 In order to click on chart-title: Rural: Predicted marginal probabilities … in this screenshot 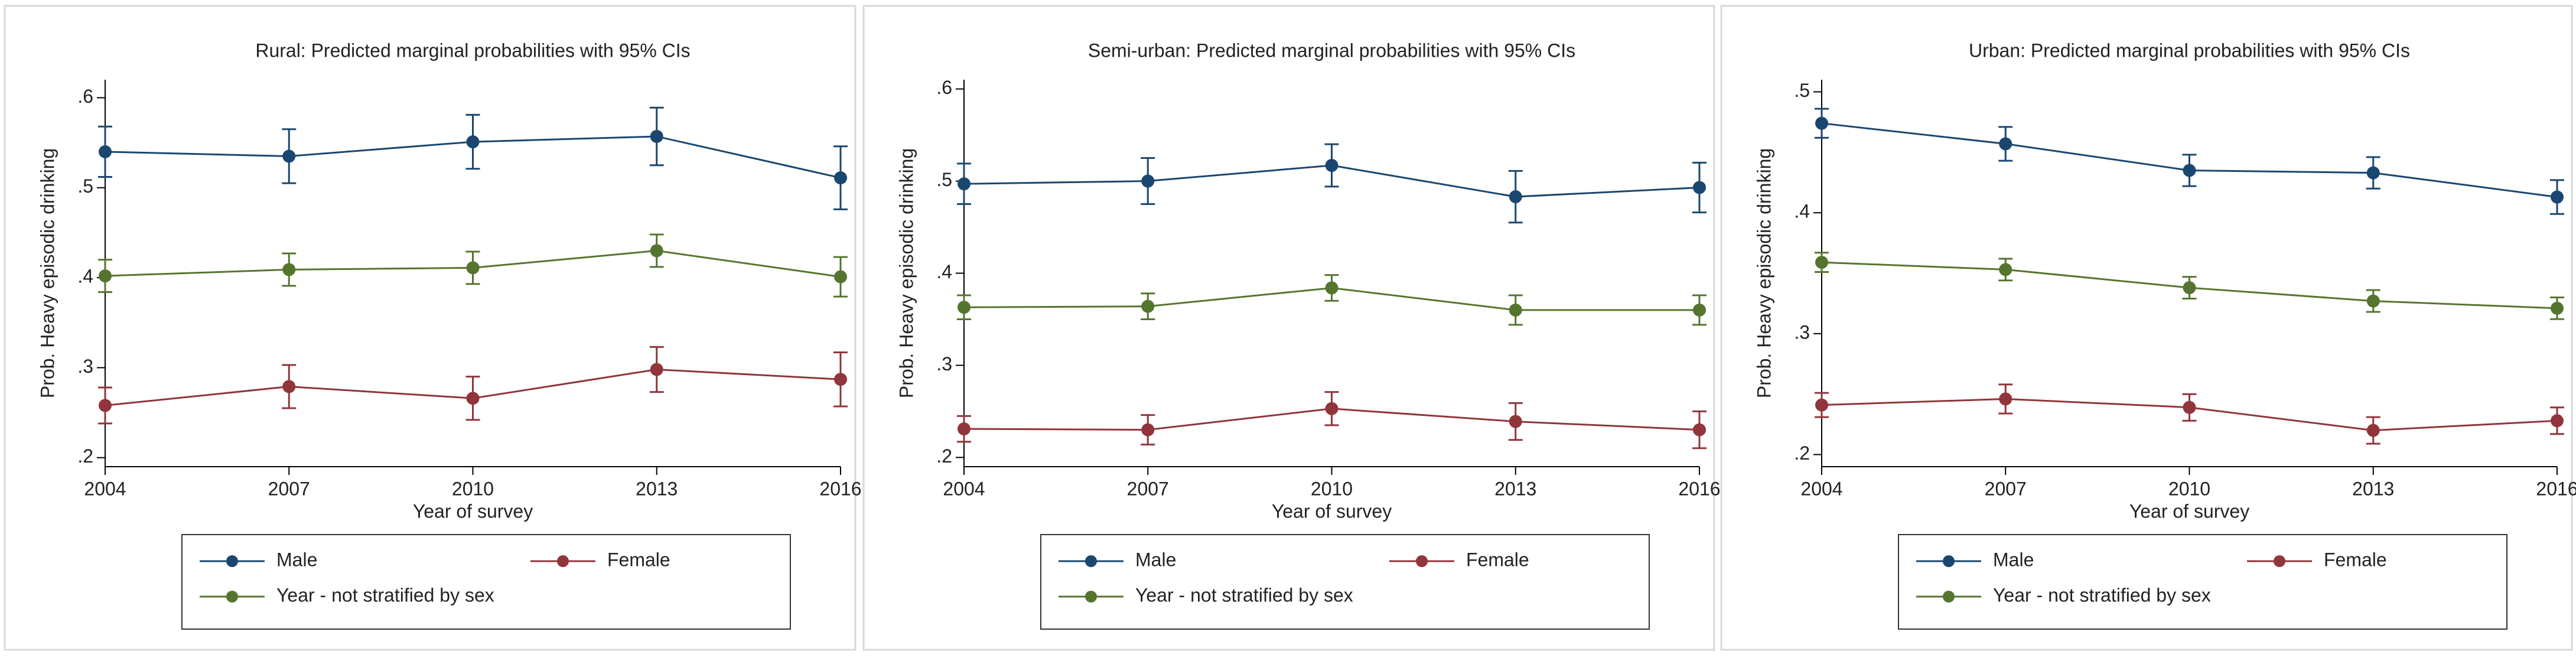, I will do `click(472, 51)`.